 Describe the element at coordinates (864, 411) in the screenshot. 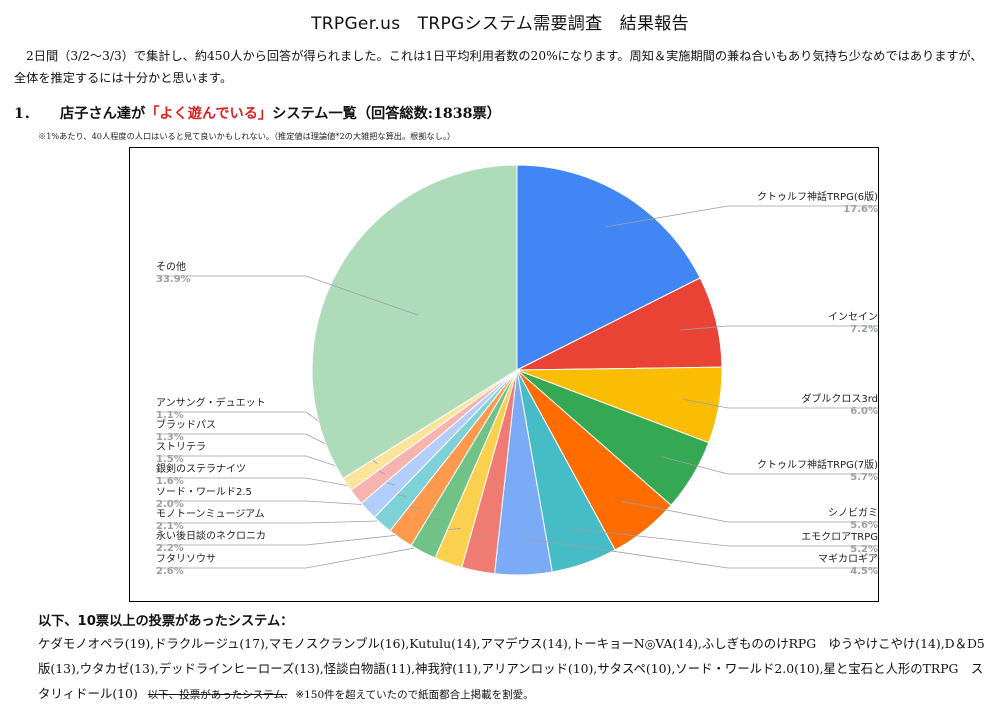

I see `slice-percent-label: 6.0%` at that location.